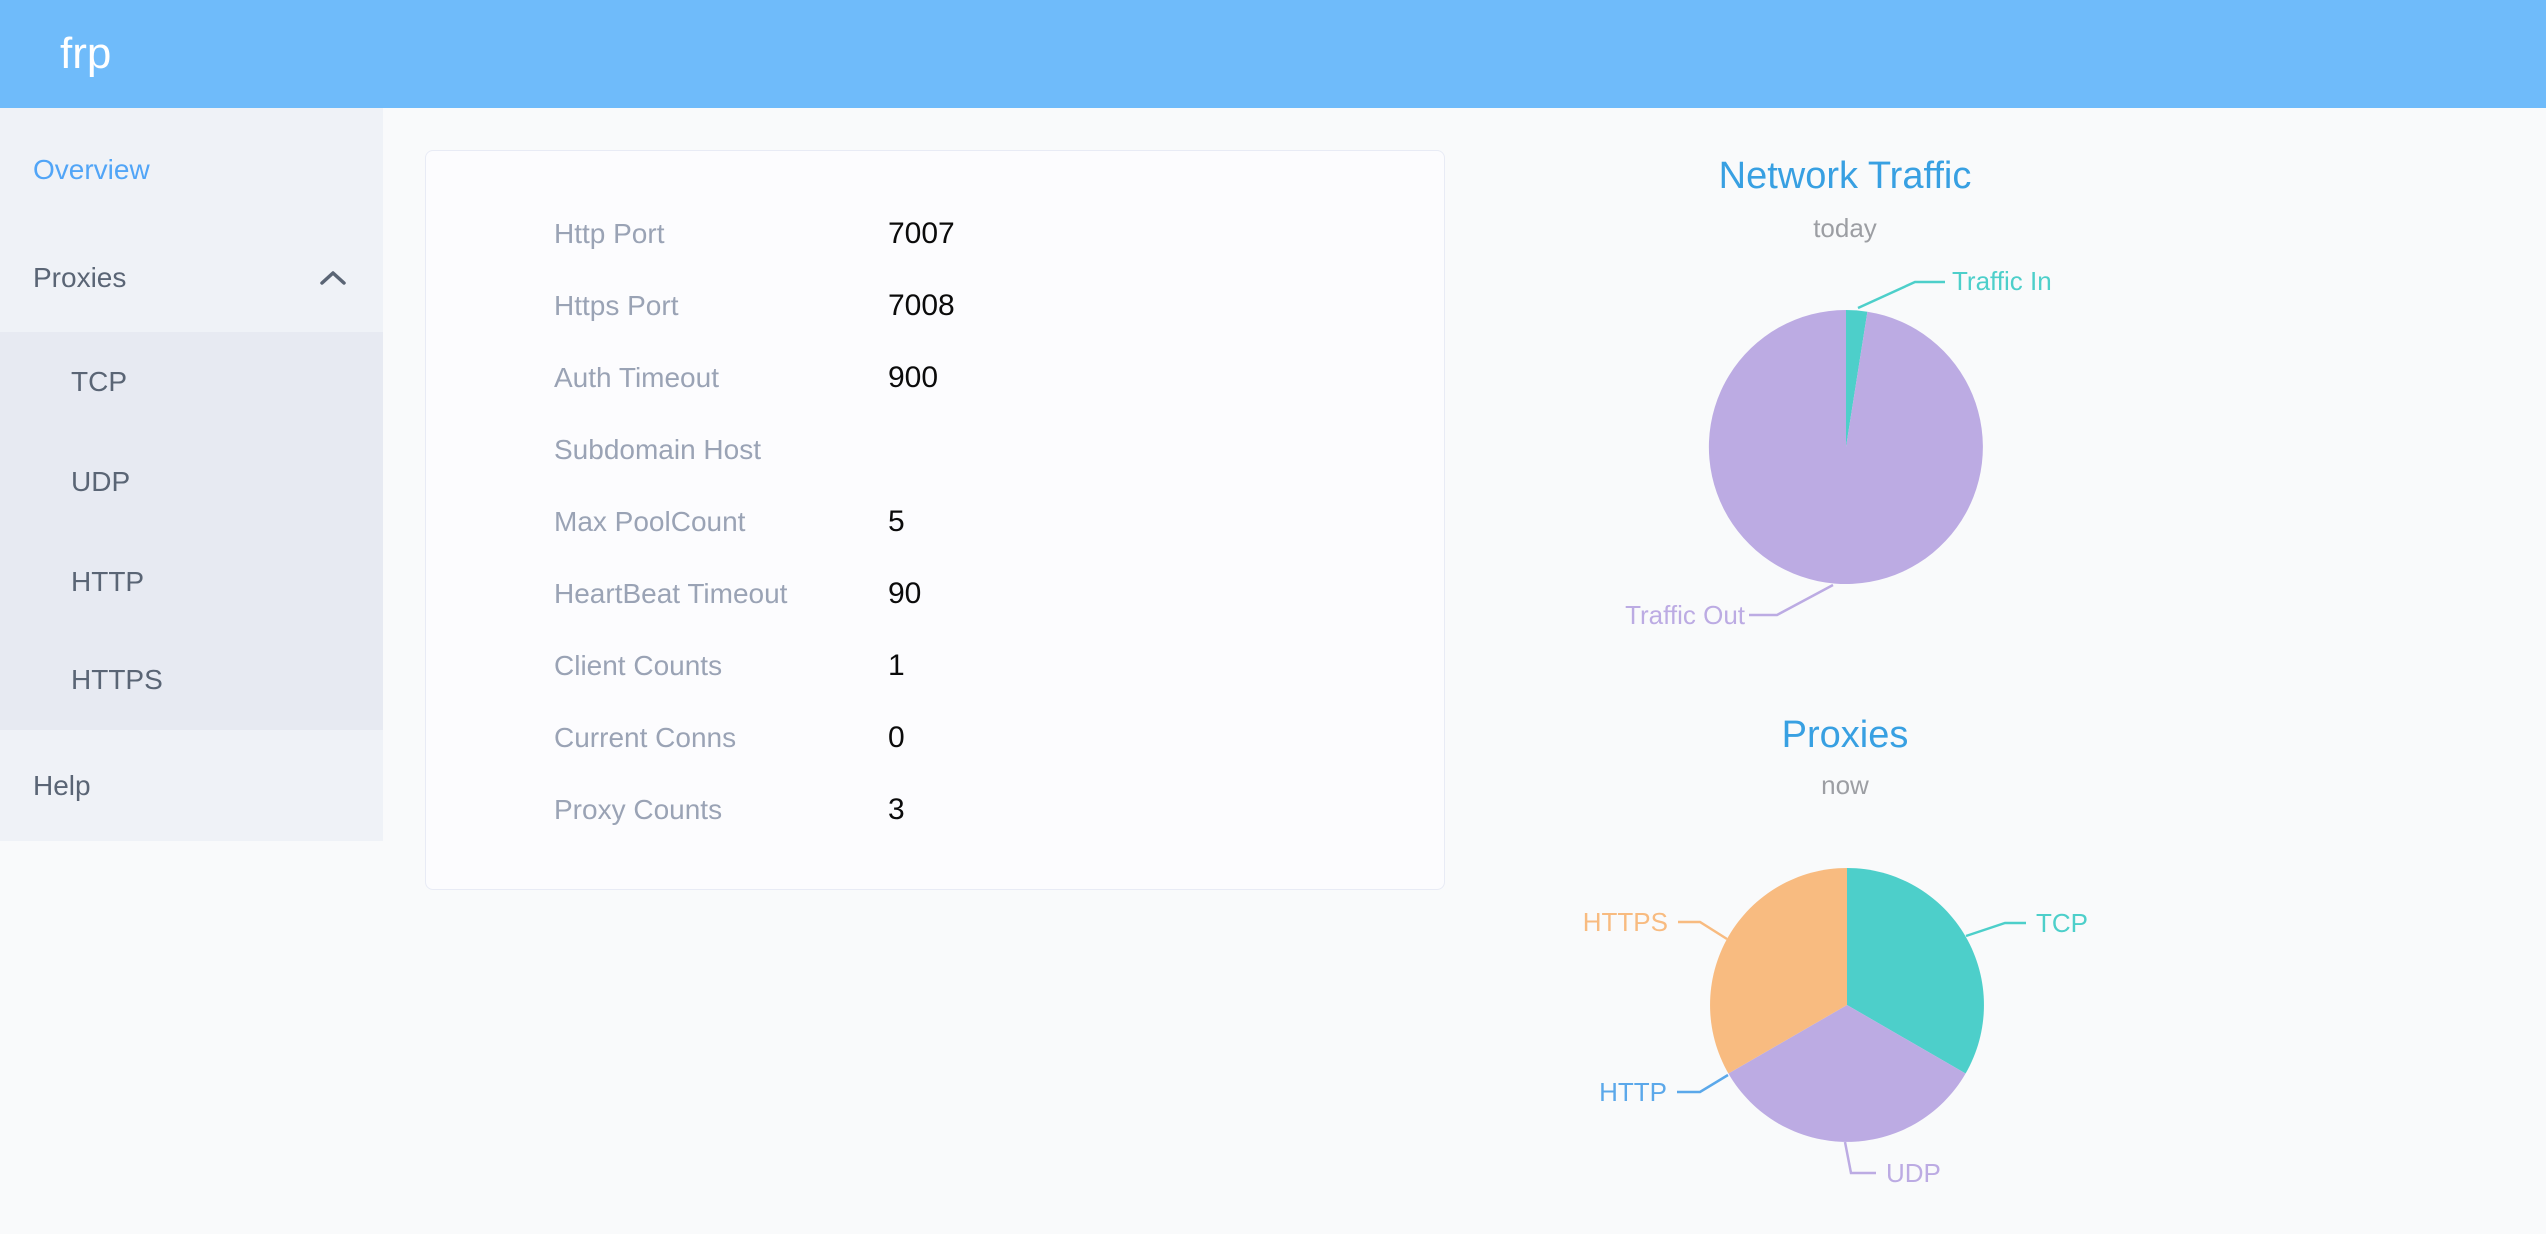  Describe the element at coordinates (609, 233) in the screenshot. I see `config-label: Http Port` at that location.